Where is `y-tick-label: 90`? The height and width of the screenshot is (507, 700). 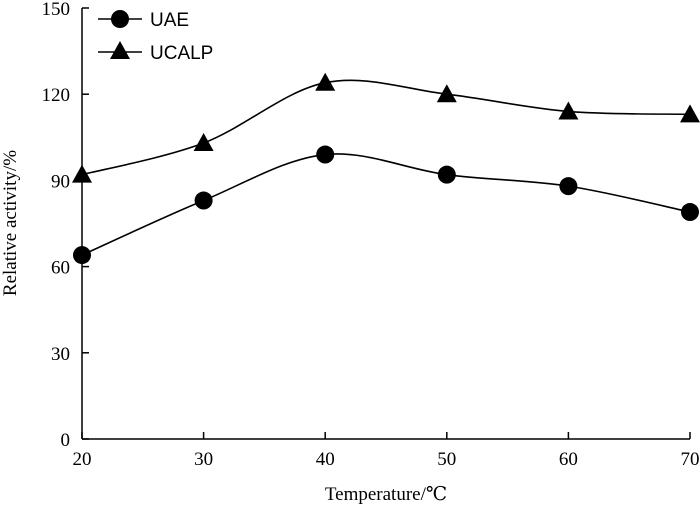
y-tick-label: 90 is located at coordinates (60, 181).